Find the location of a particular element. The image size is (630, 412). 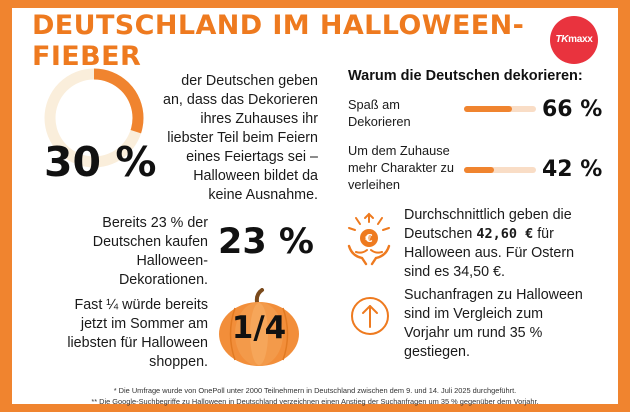

stat-23-line: Deutschen kaufen is located at coordinates (150, 242).